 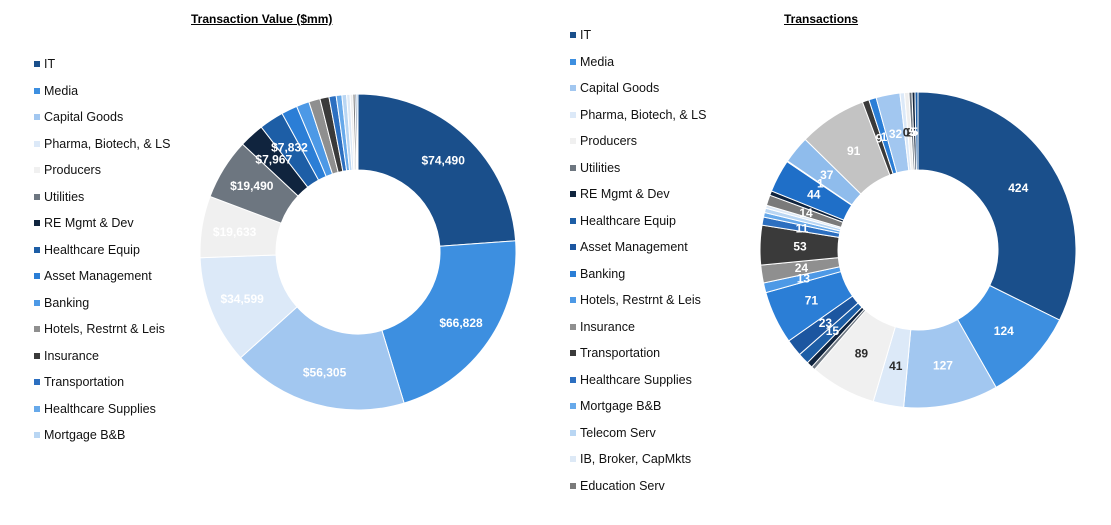 I want to click on data-label: $74,490, so click(x=444, y=161).